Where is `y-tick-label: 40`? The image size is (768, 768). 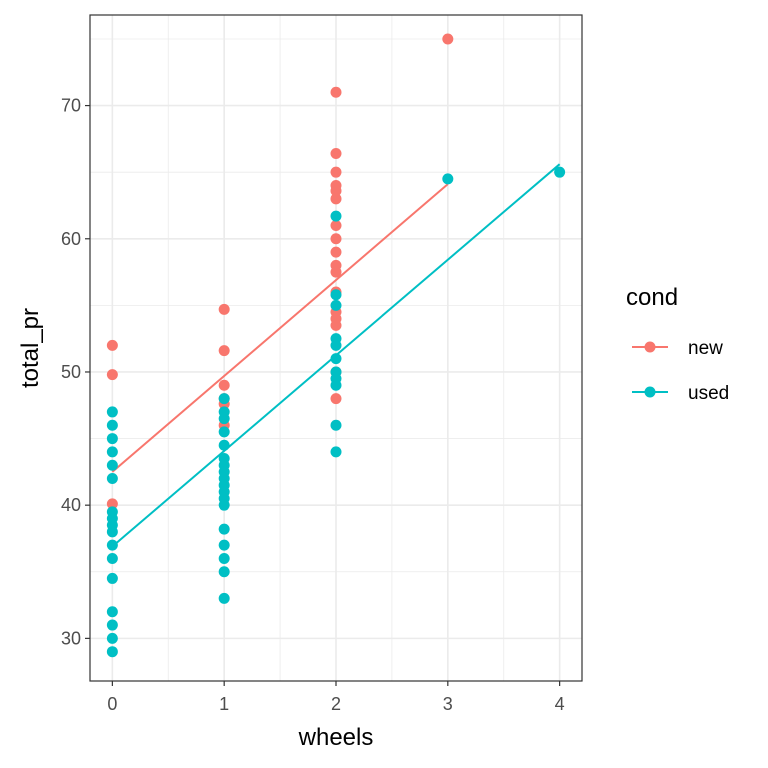
y-tick-label: 40 is located at coordinates (71, 505).